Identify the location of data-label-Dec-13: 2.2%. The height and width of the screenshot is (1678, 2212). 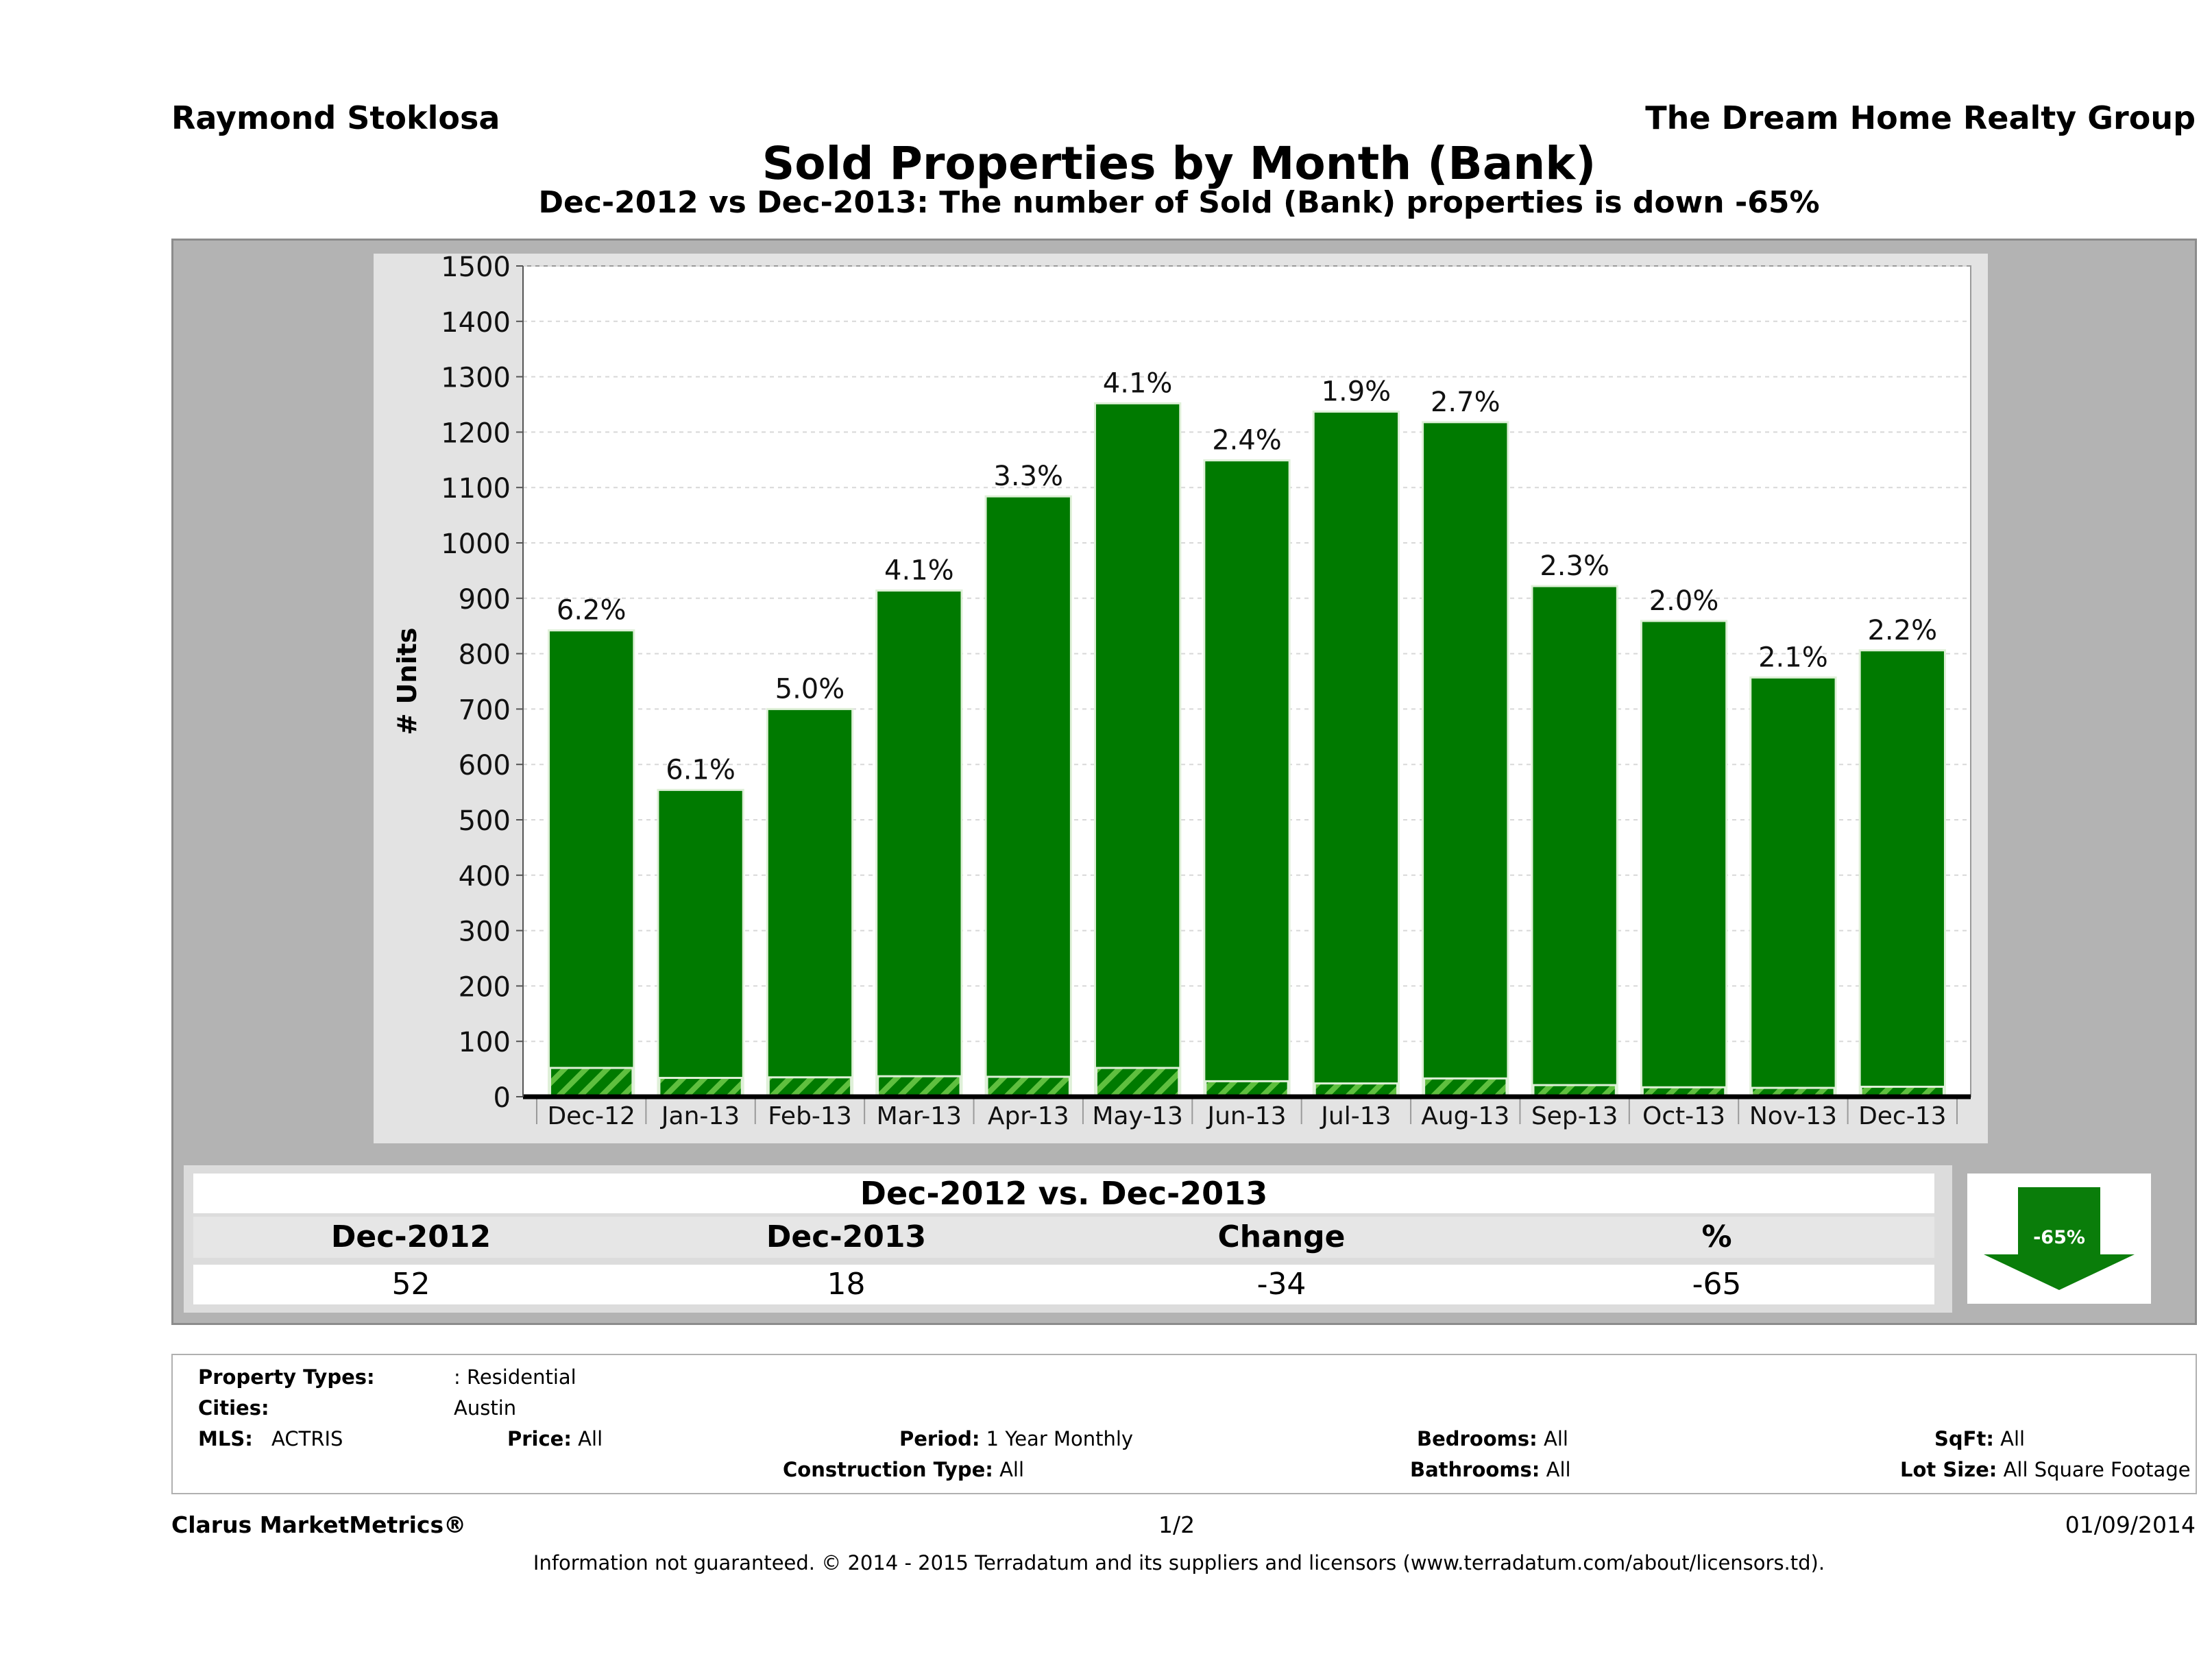
(1902, 630).